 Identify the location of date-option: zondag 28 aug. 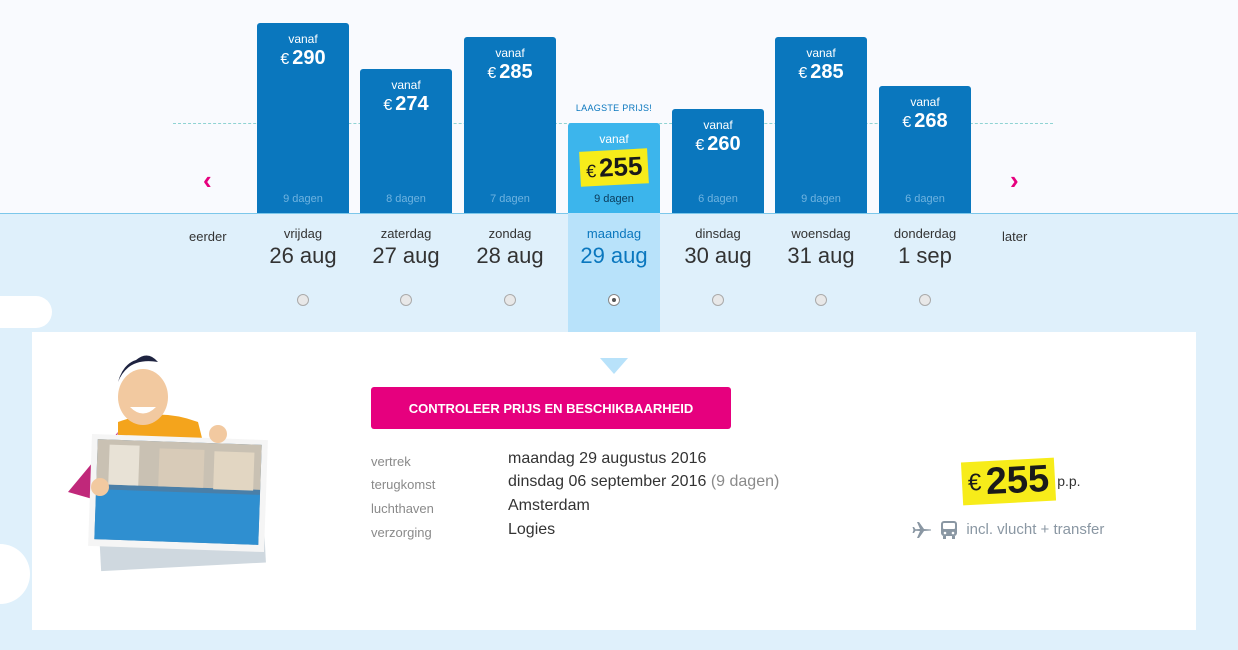
(510, 259).